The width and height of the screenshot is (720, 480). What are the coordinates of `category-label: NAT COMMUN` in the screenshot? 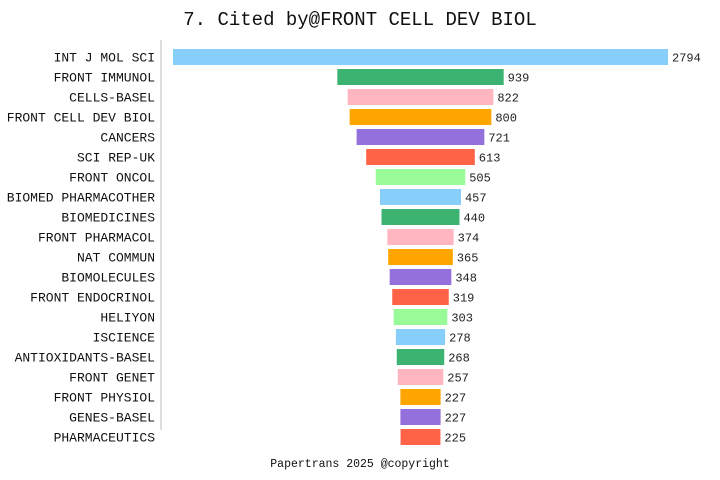 It's located at (116, 258).